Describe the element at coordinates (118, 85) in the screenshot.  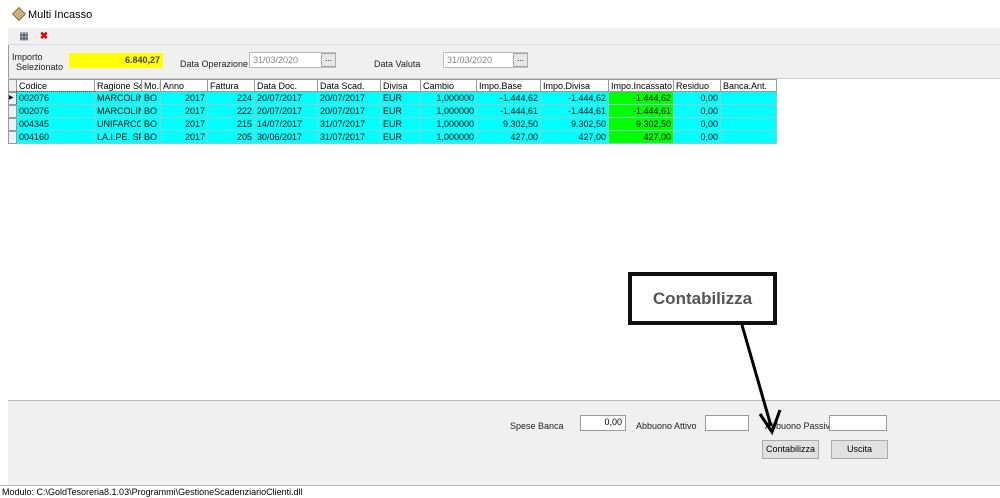
I see `column-header: Ragione Sc` at that location.